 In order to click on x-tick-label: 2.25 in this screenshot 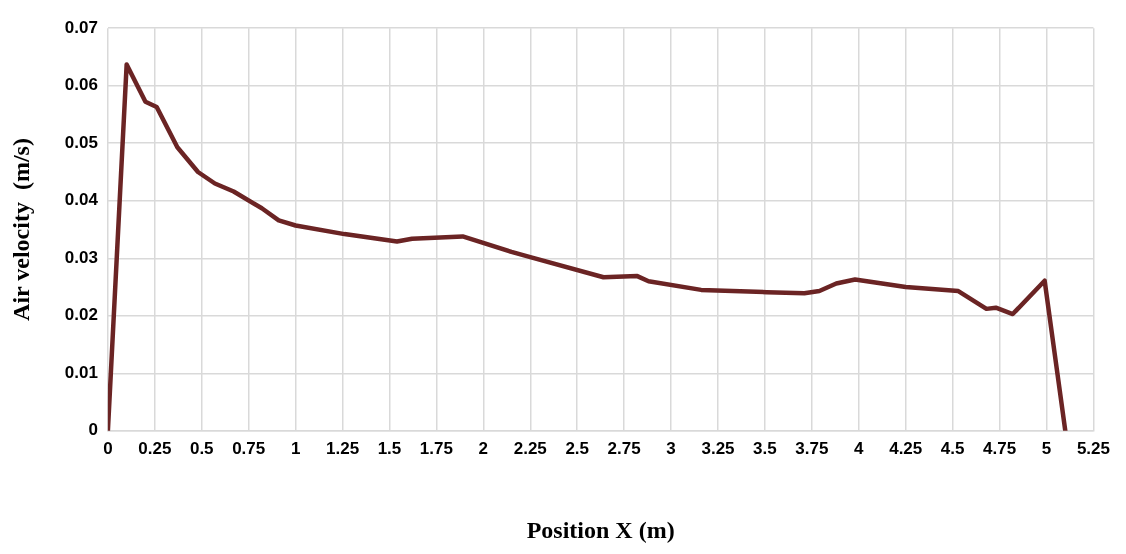, I will do `click(530, 448)`.